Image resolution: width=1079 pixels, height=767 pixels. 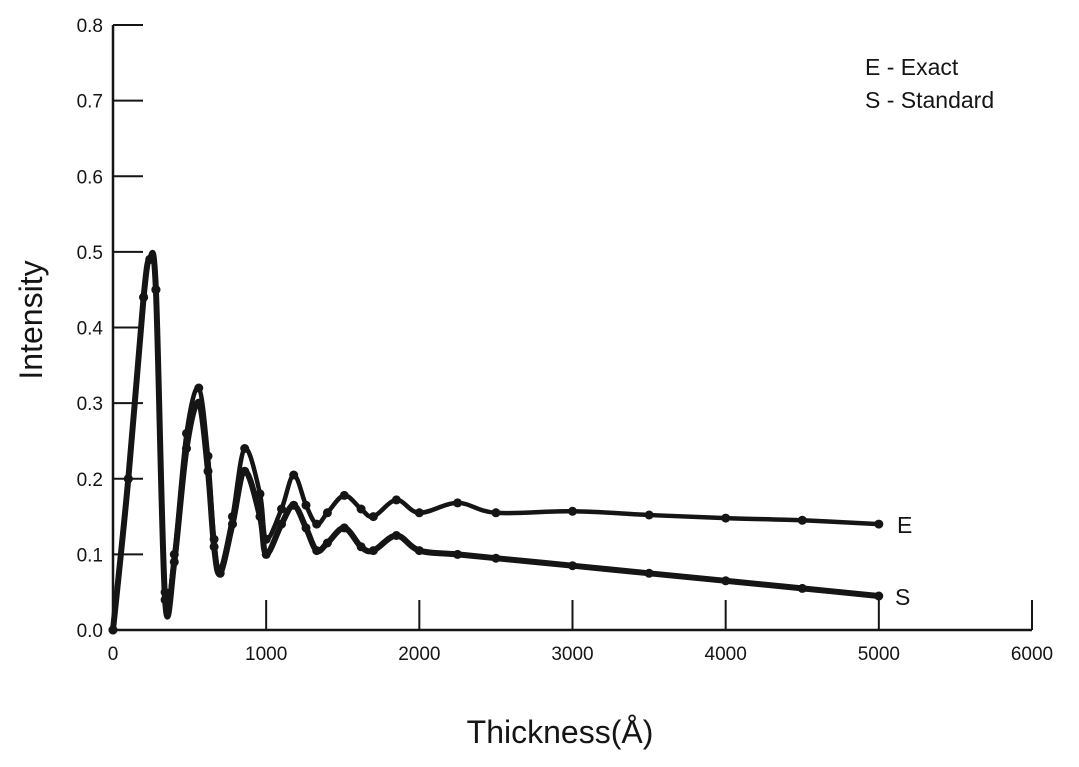 What do you see at coordinates (90, 404) in the screenshot?
I see `y-tick-label: 0.3` at bounding box center [90, 404].